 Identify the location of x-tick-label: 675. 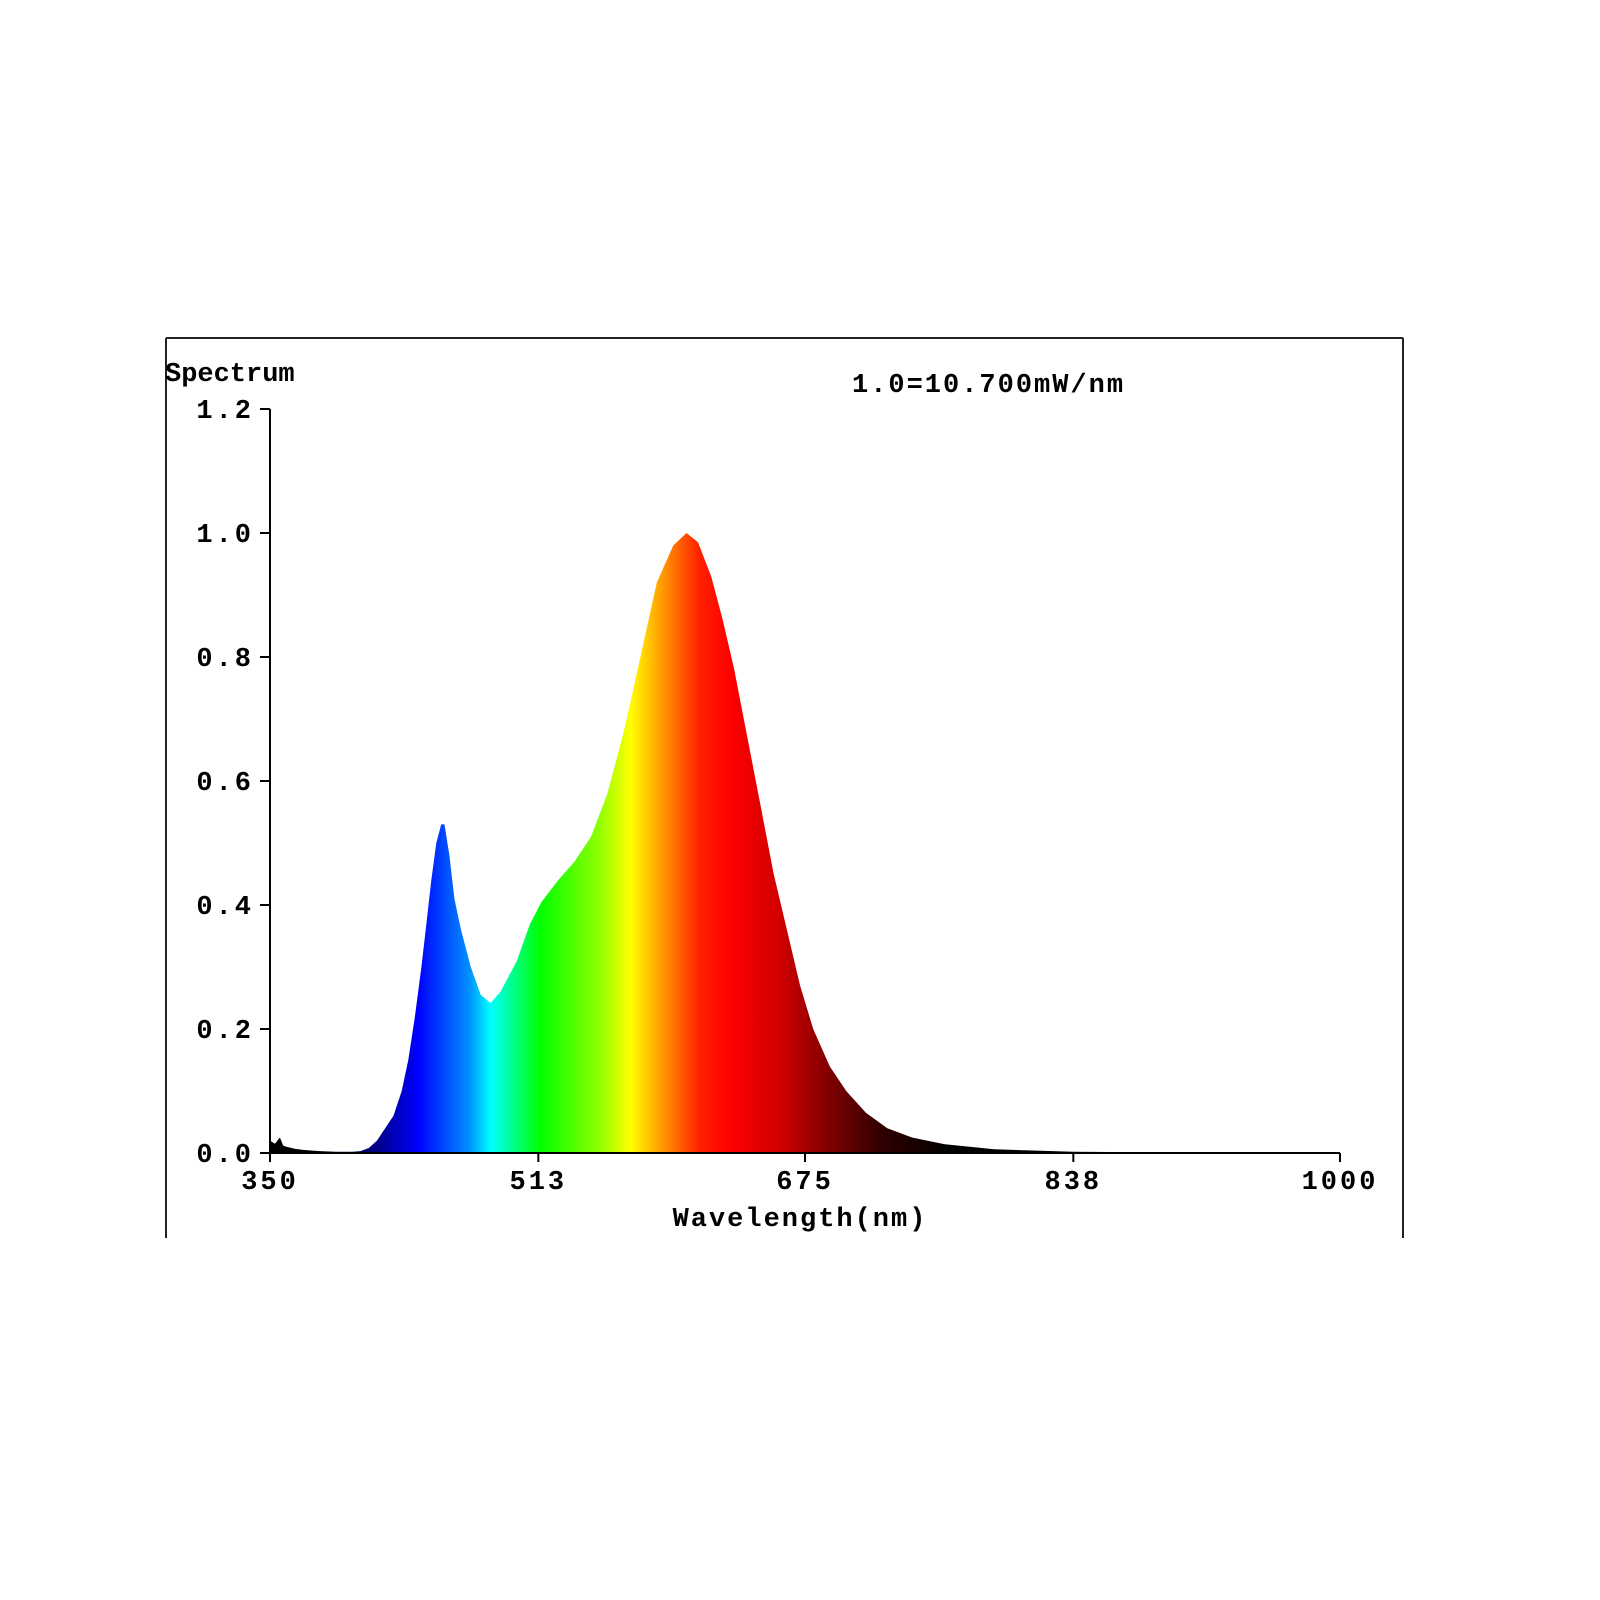
(805, 1183).